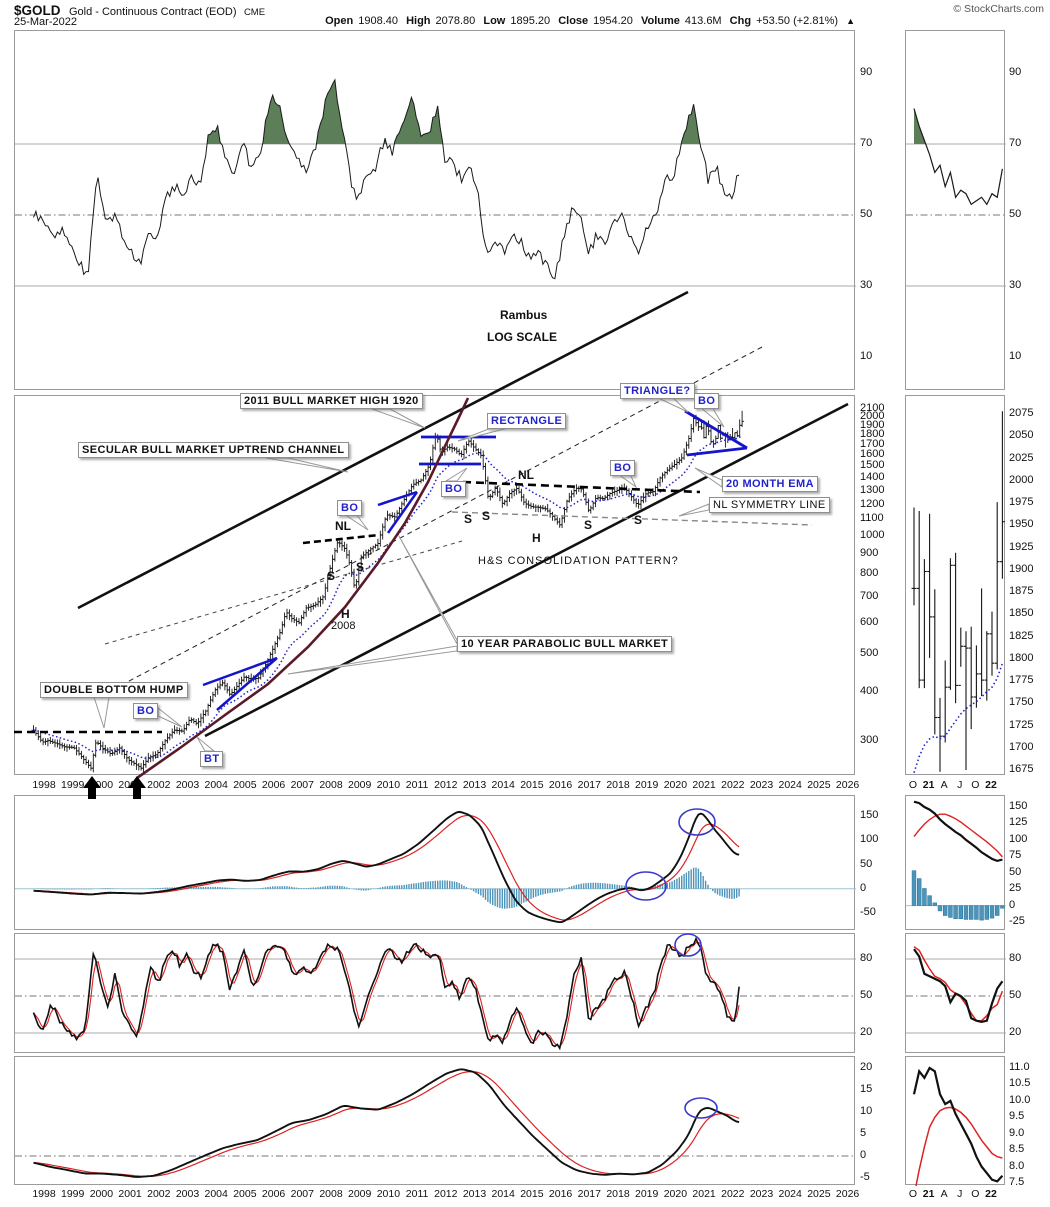  Describe the element at coordinates (869, 740) in the screenshot. I see `price-tick: 300` at that location.